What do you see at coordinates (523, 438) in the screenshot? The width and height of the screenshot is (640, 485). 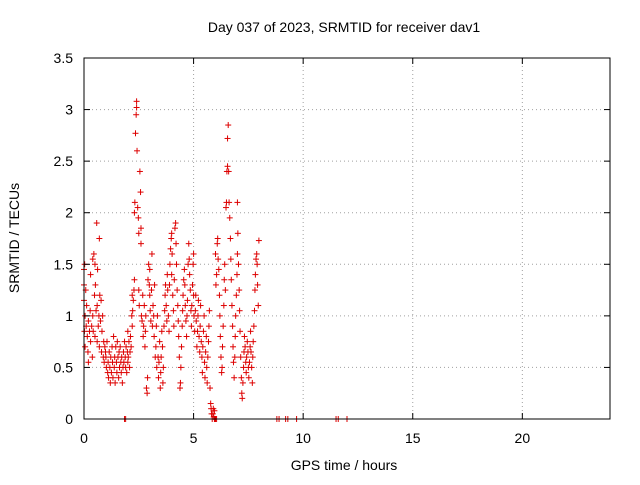 I see `x-tick-label: 20` at bounding box center [523, 438].